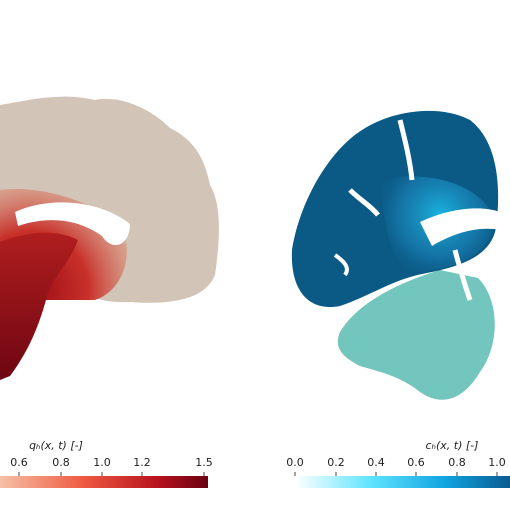 Image resolution: width=510 pixels, height=510 pixels. What do you see at coordinates (376, 462) in the screenshot?
I see `colorbar-tick-label: 0.4` at bounding box center [376, 462].